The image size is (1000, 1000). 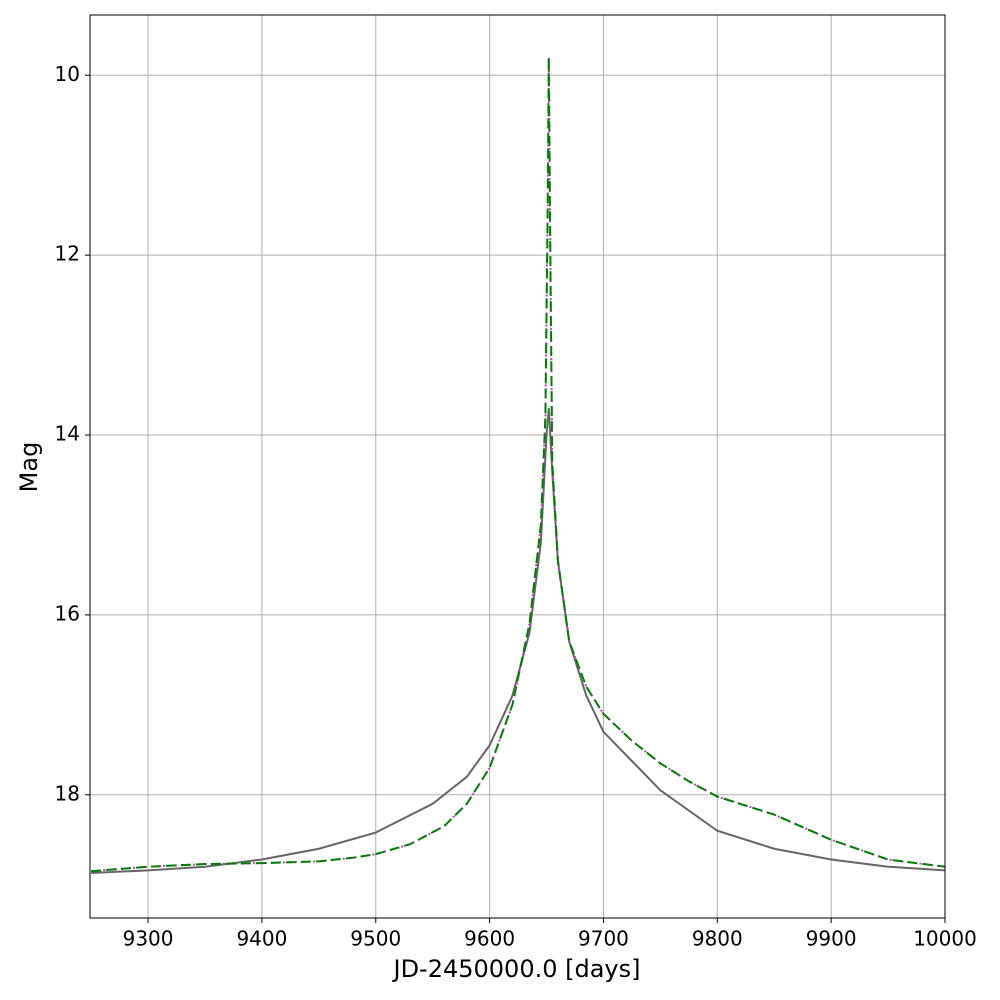 I want to click on x-tick-label: 9300, so click(x=148, y=939).